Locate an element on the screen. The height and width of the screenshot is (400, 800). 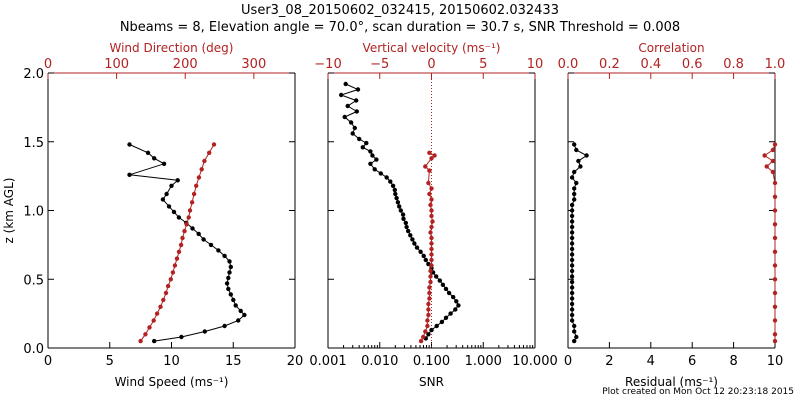
top-tick-label: 5 is located at coordinates (483, 64).